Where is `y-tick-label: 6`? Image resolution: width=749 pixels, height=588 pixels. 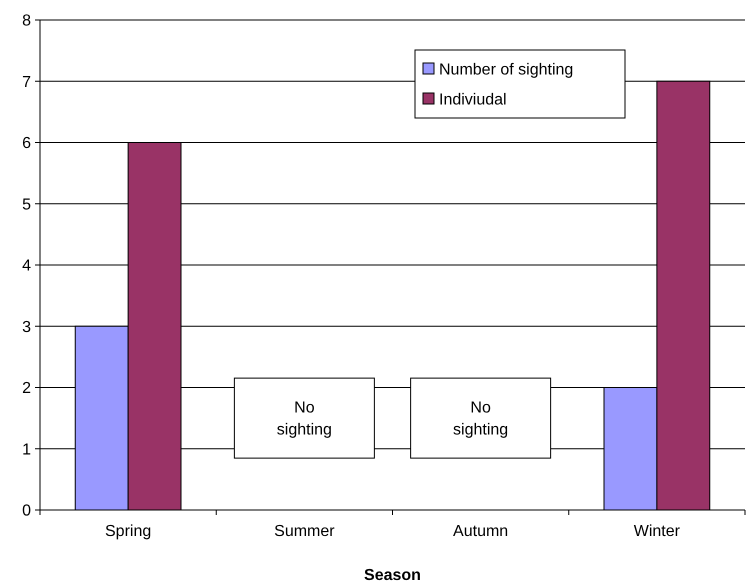
y-tick-label: 6 is located at coordinates (27, 143).